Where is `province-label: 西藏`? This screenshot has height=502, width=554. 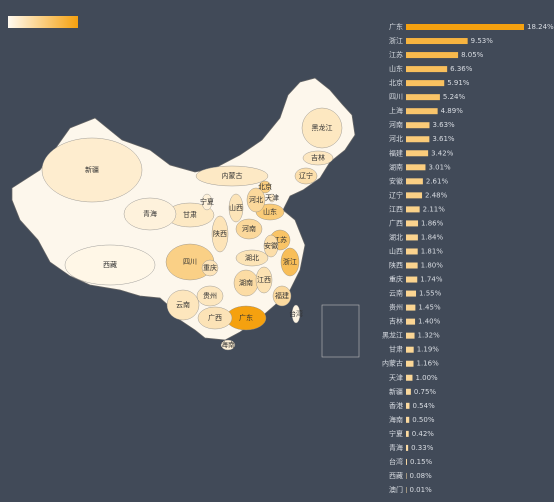 province-label: 西藏 is located at coordinates (110, 264).